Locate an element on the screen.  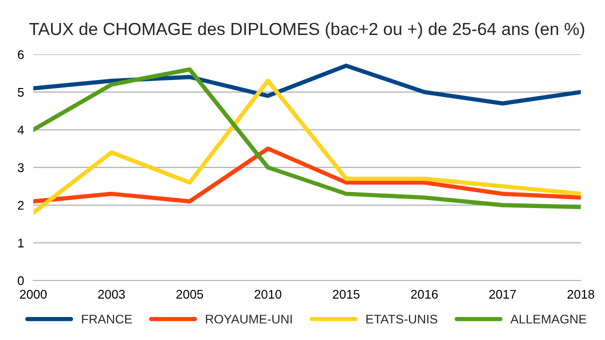
x-tick-label: 2010 is located at coordinates (268, 294).